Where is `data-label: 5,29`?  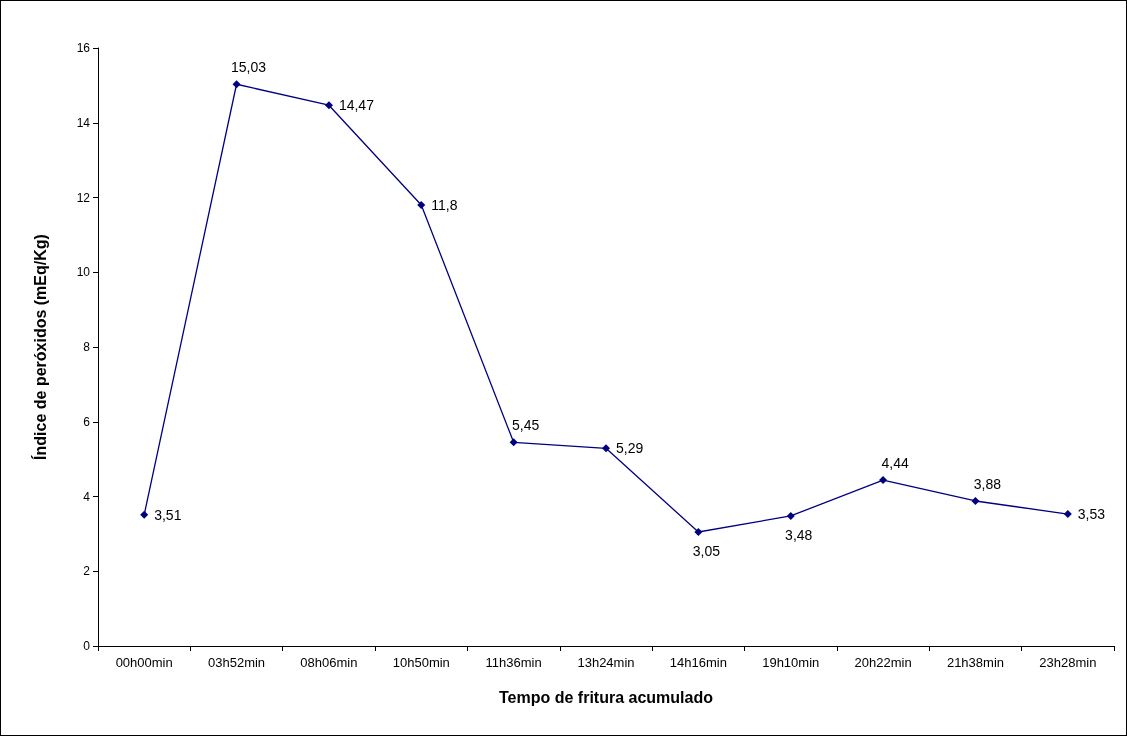 data-label: 5,29 is located at coordinates (630, 448).